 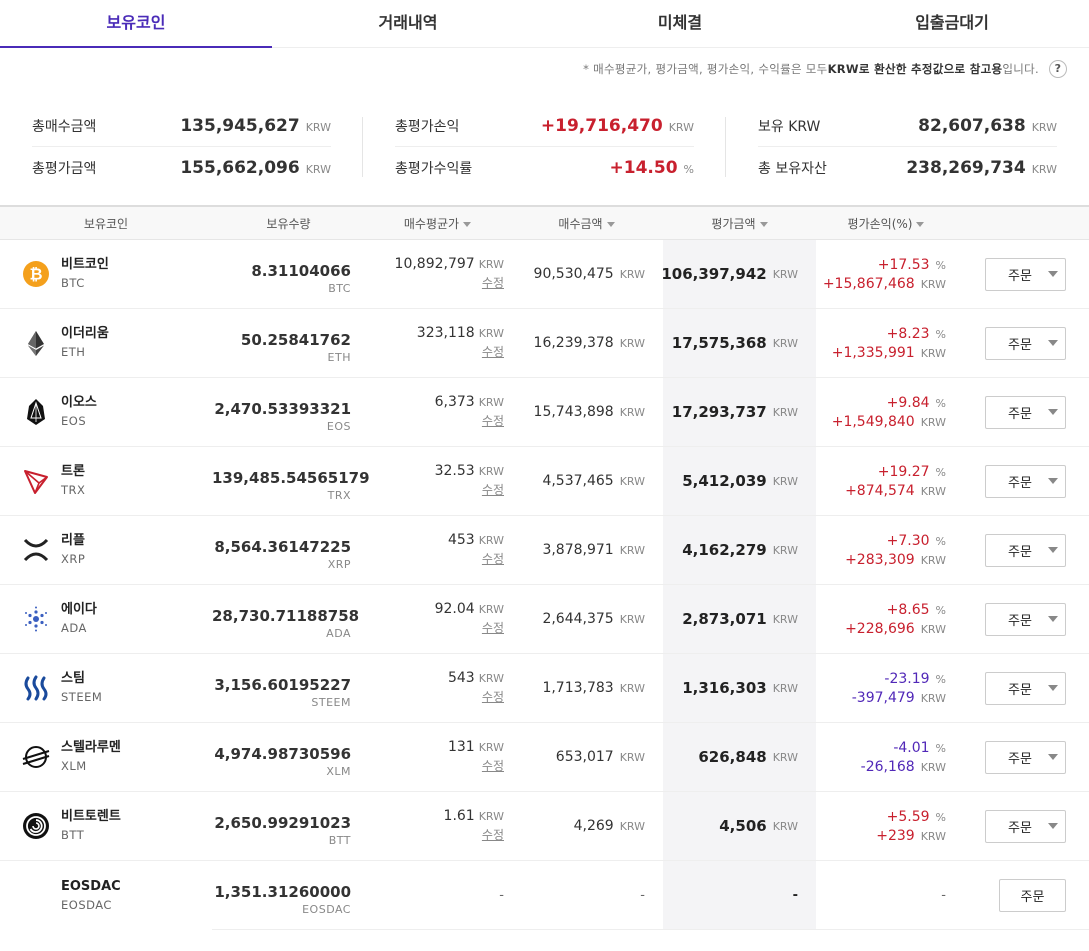 What do you see at coordinates (911, 748) in the screenshot?
I see `pl-rate: -4.01` at bounding box center [911, 748].